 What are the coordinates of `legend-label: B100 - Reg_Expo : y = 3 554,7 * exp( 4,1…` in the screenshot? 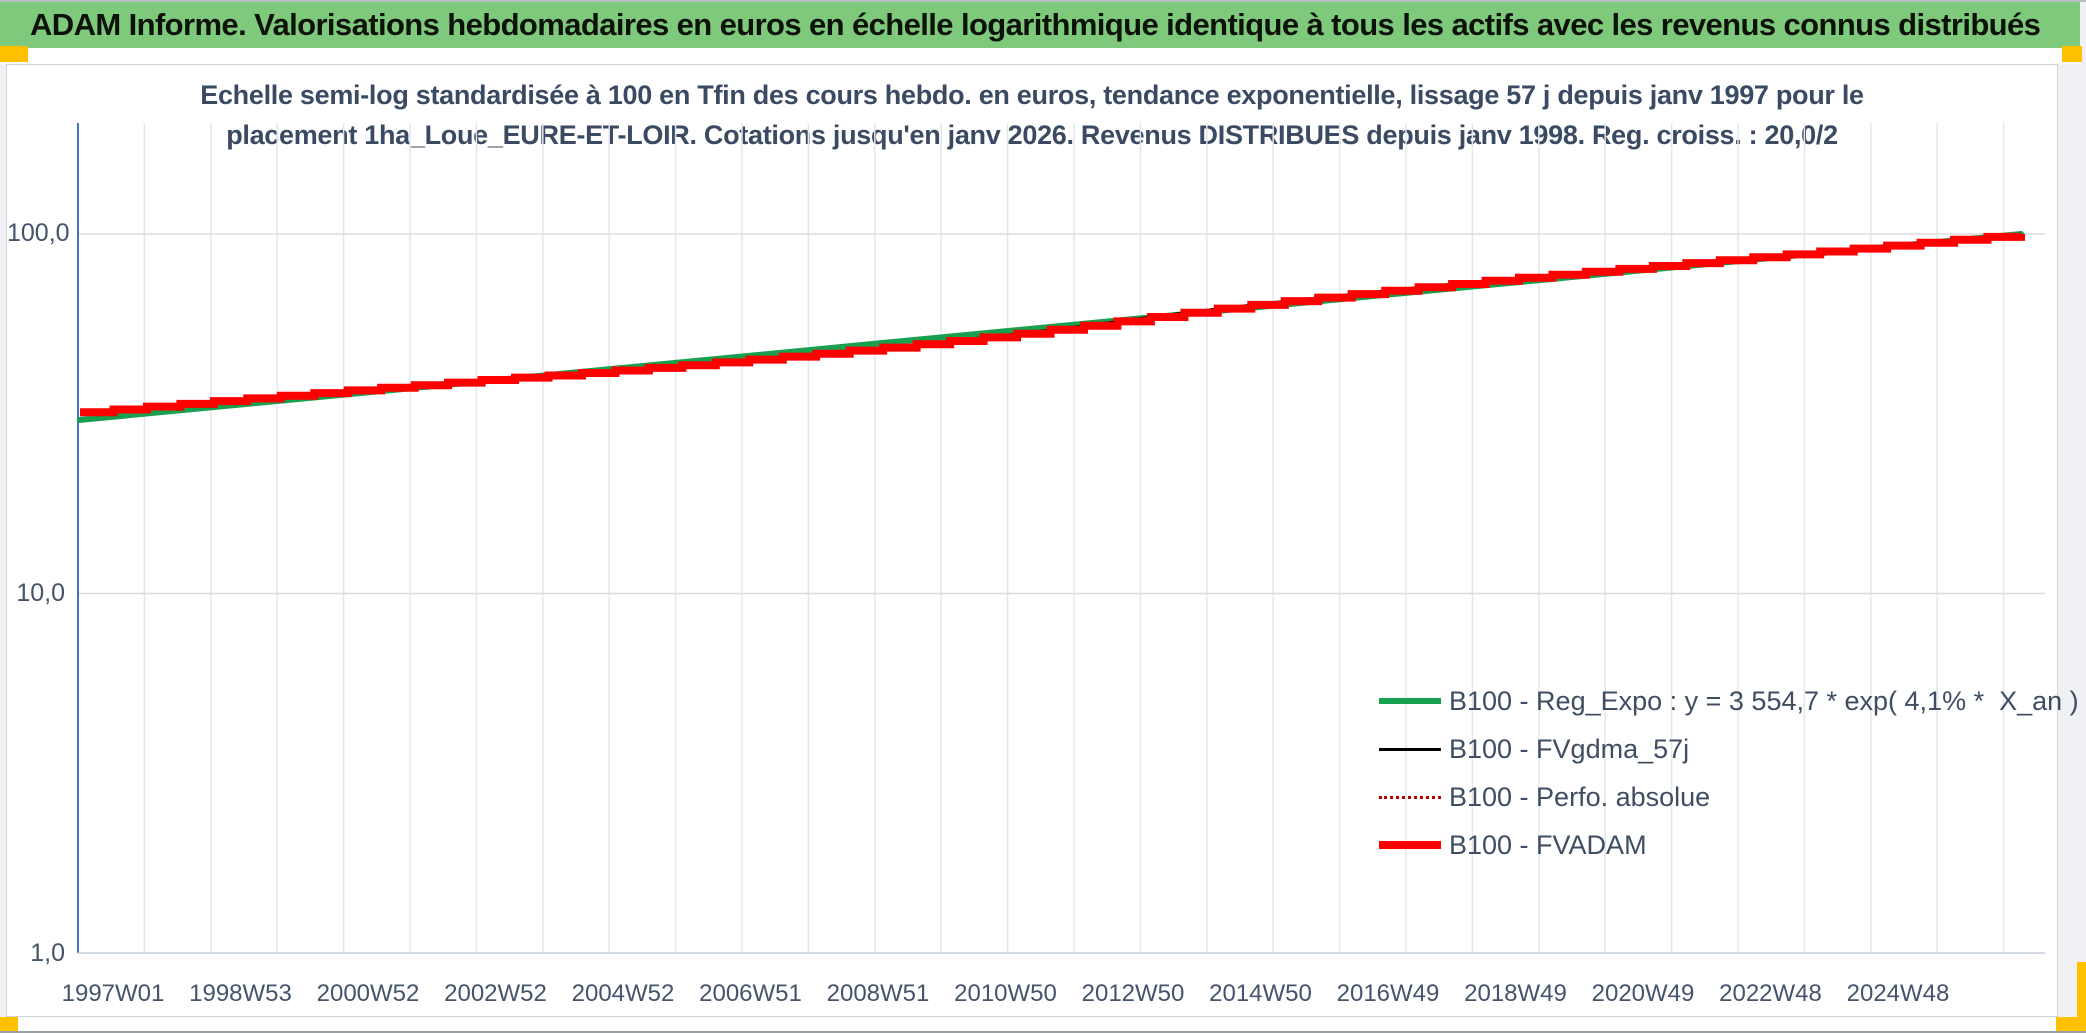 It's located at (1764, 700).